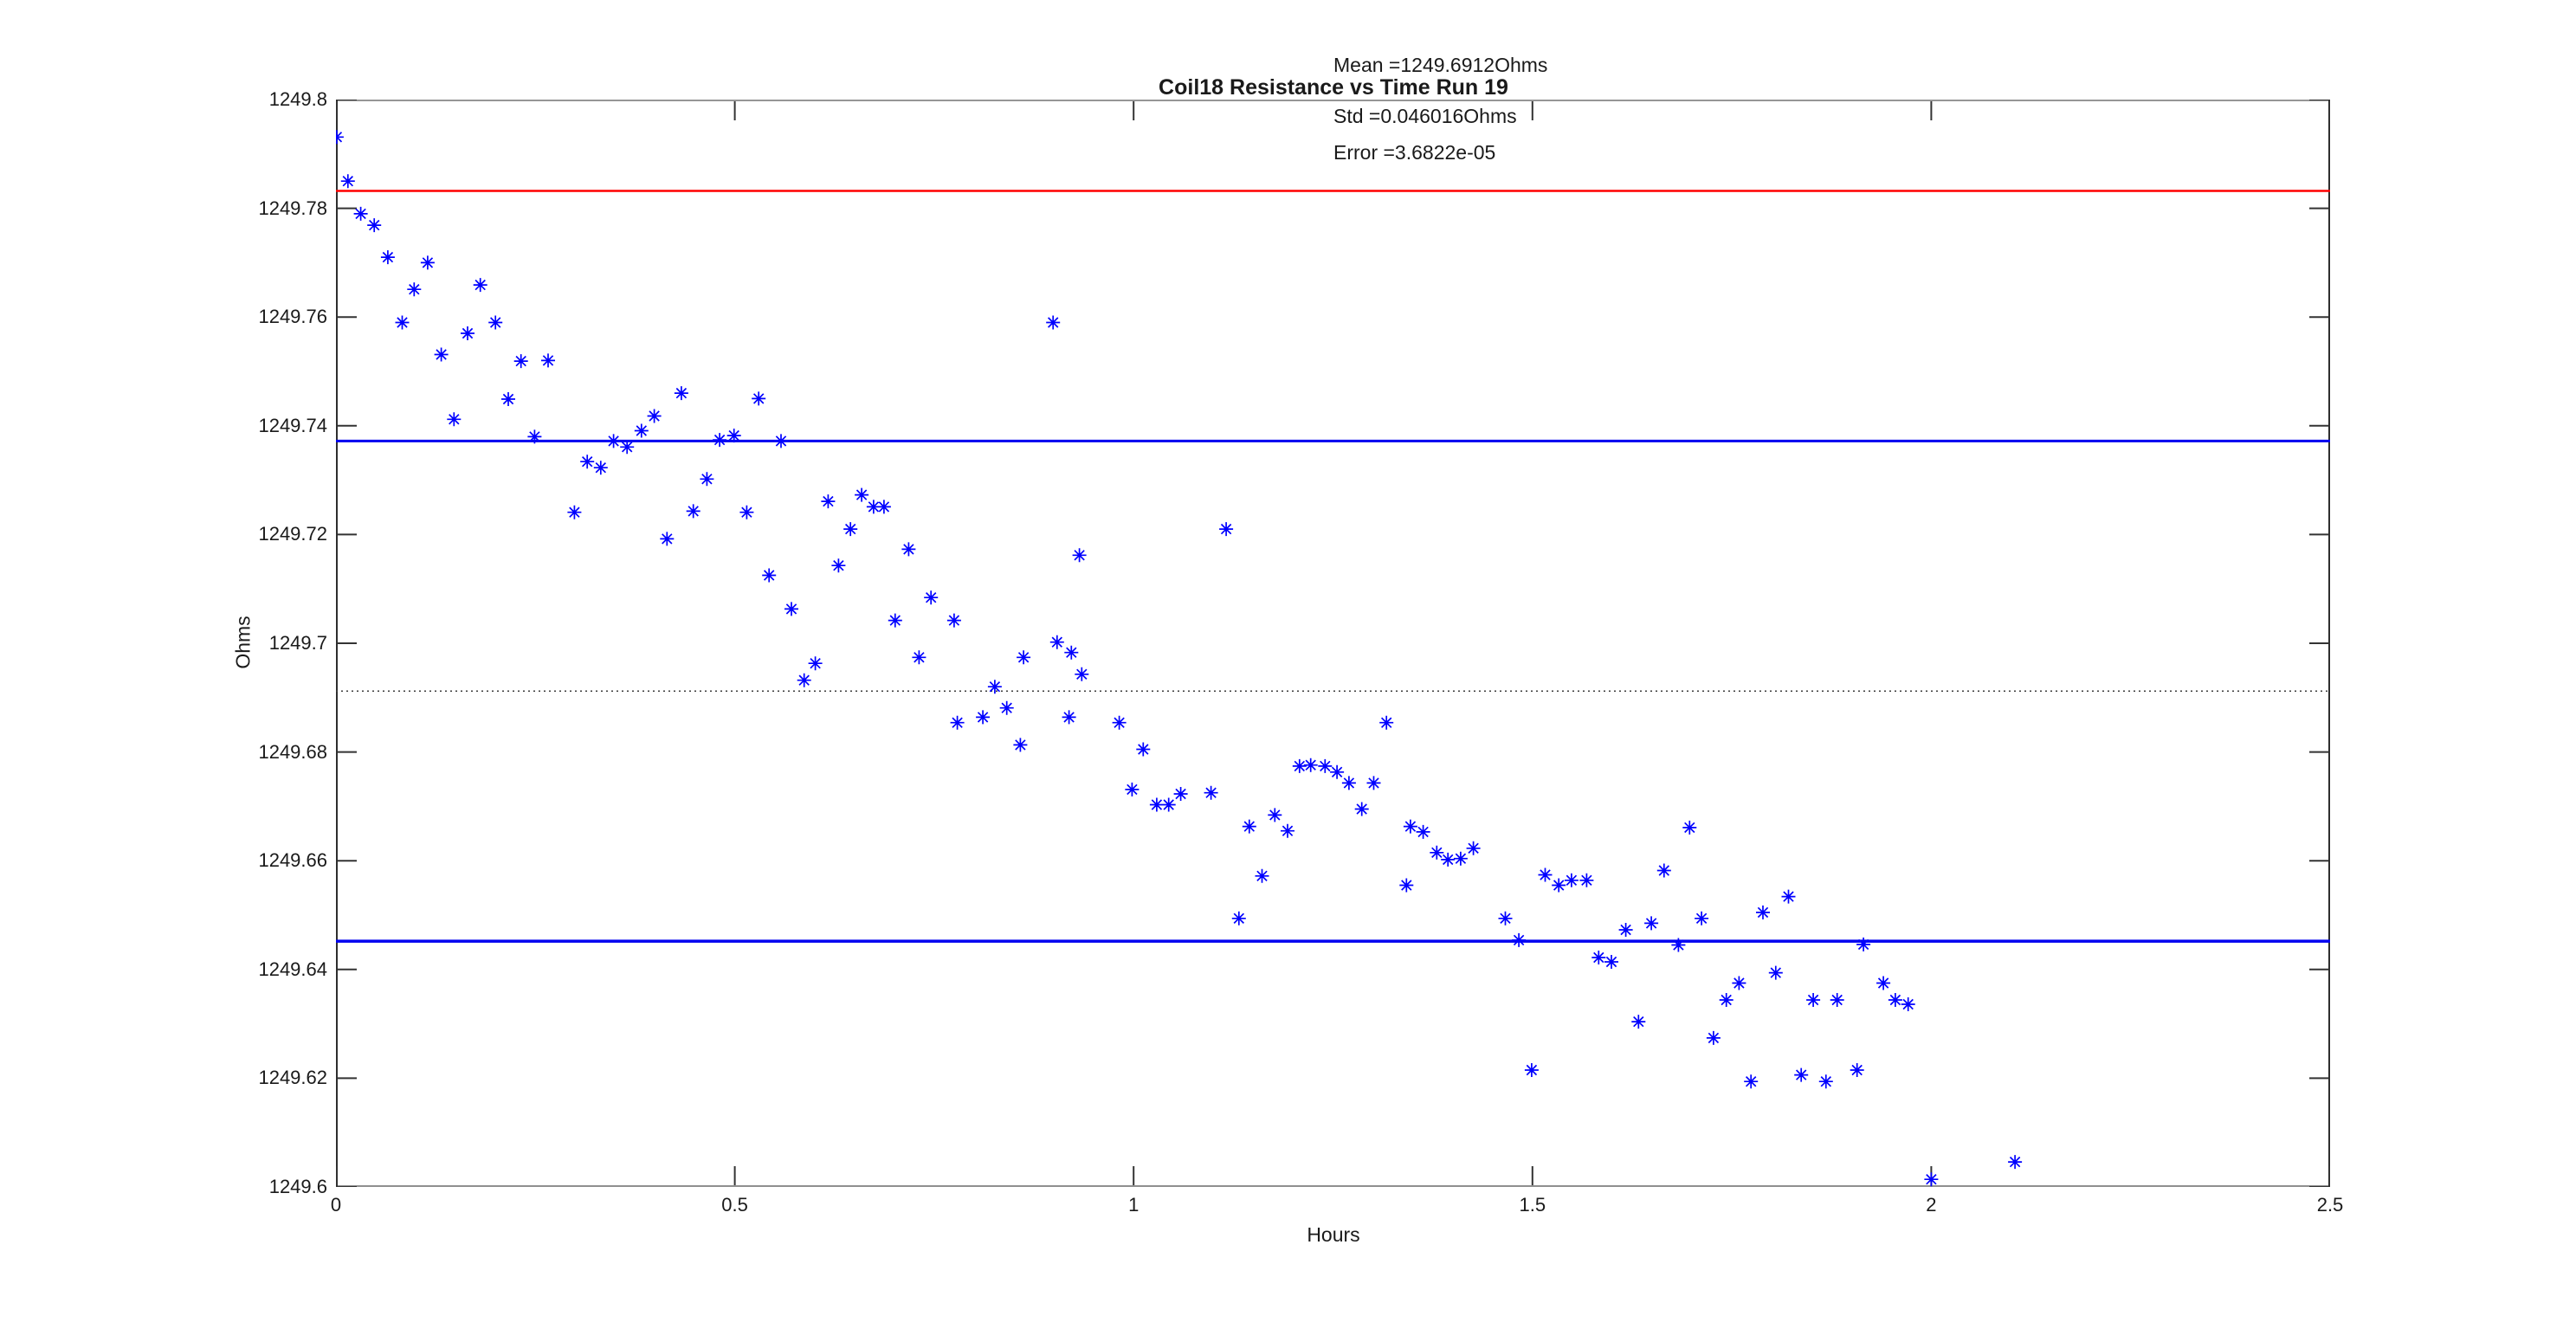  Describe the element at coordinates (292, 752) in the screenshot. I see `y-tick-label: 1249.68` at that location.